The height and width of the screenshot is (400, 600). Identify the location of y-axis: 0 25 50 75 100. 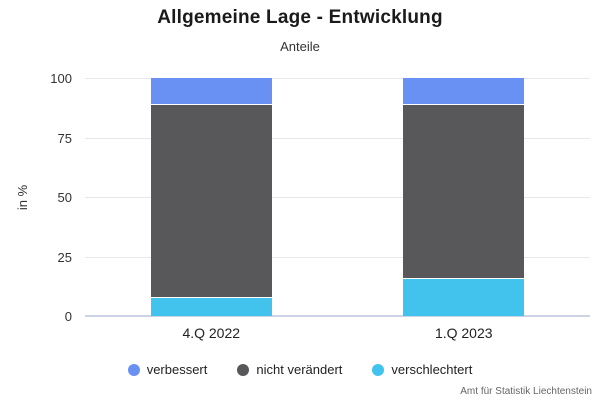
(36, 197).